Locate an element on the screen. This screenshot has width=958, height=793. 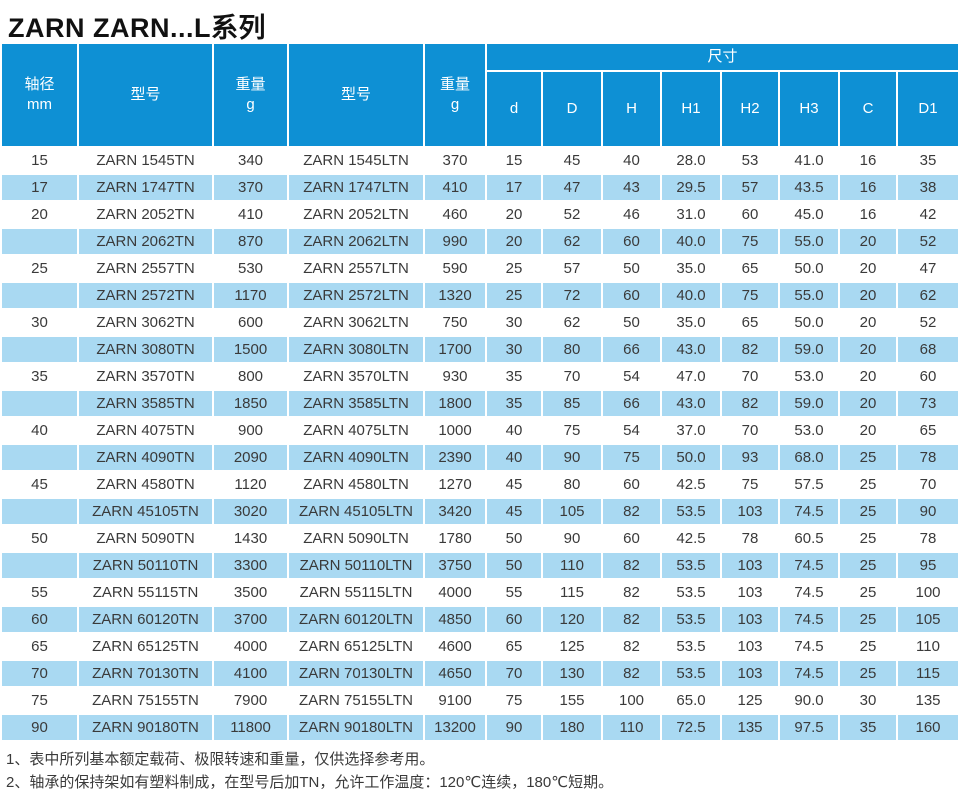
cell-dim-h2: 65 is located at coordinates (750, 268).